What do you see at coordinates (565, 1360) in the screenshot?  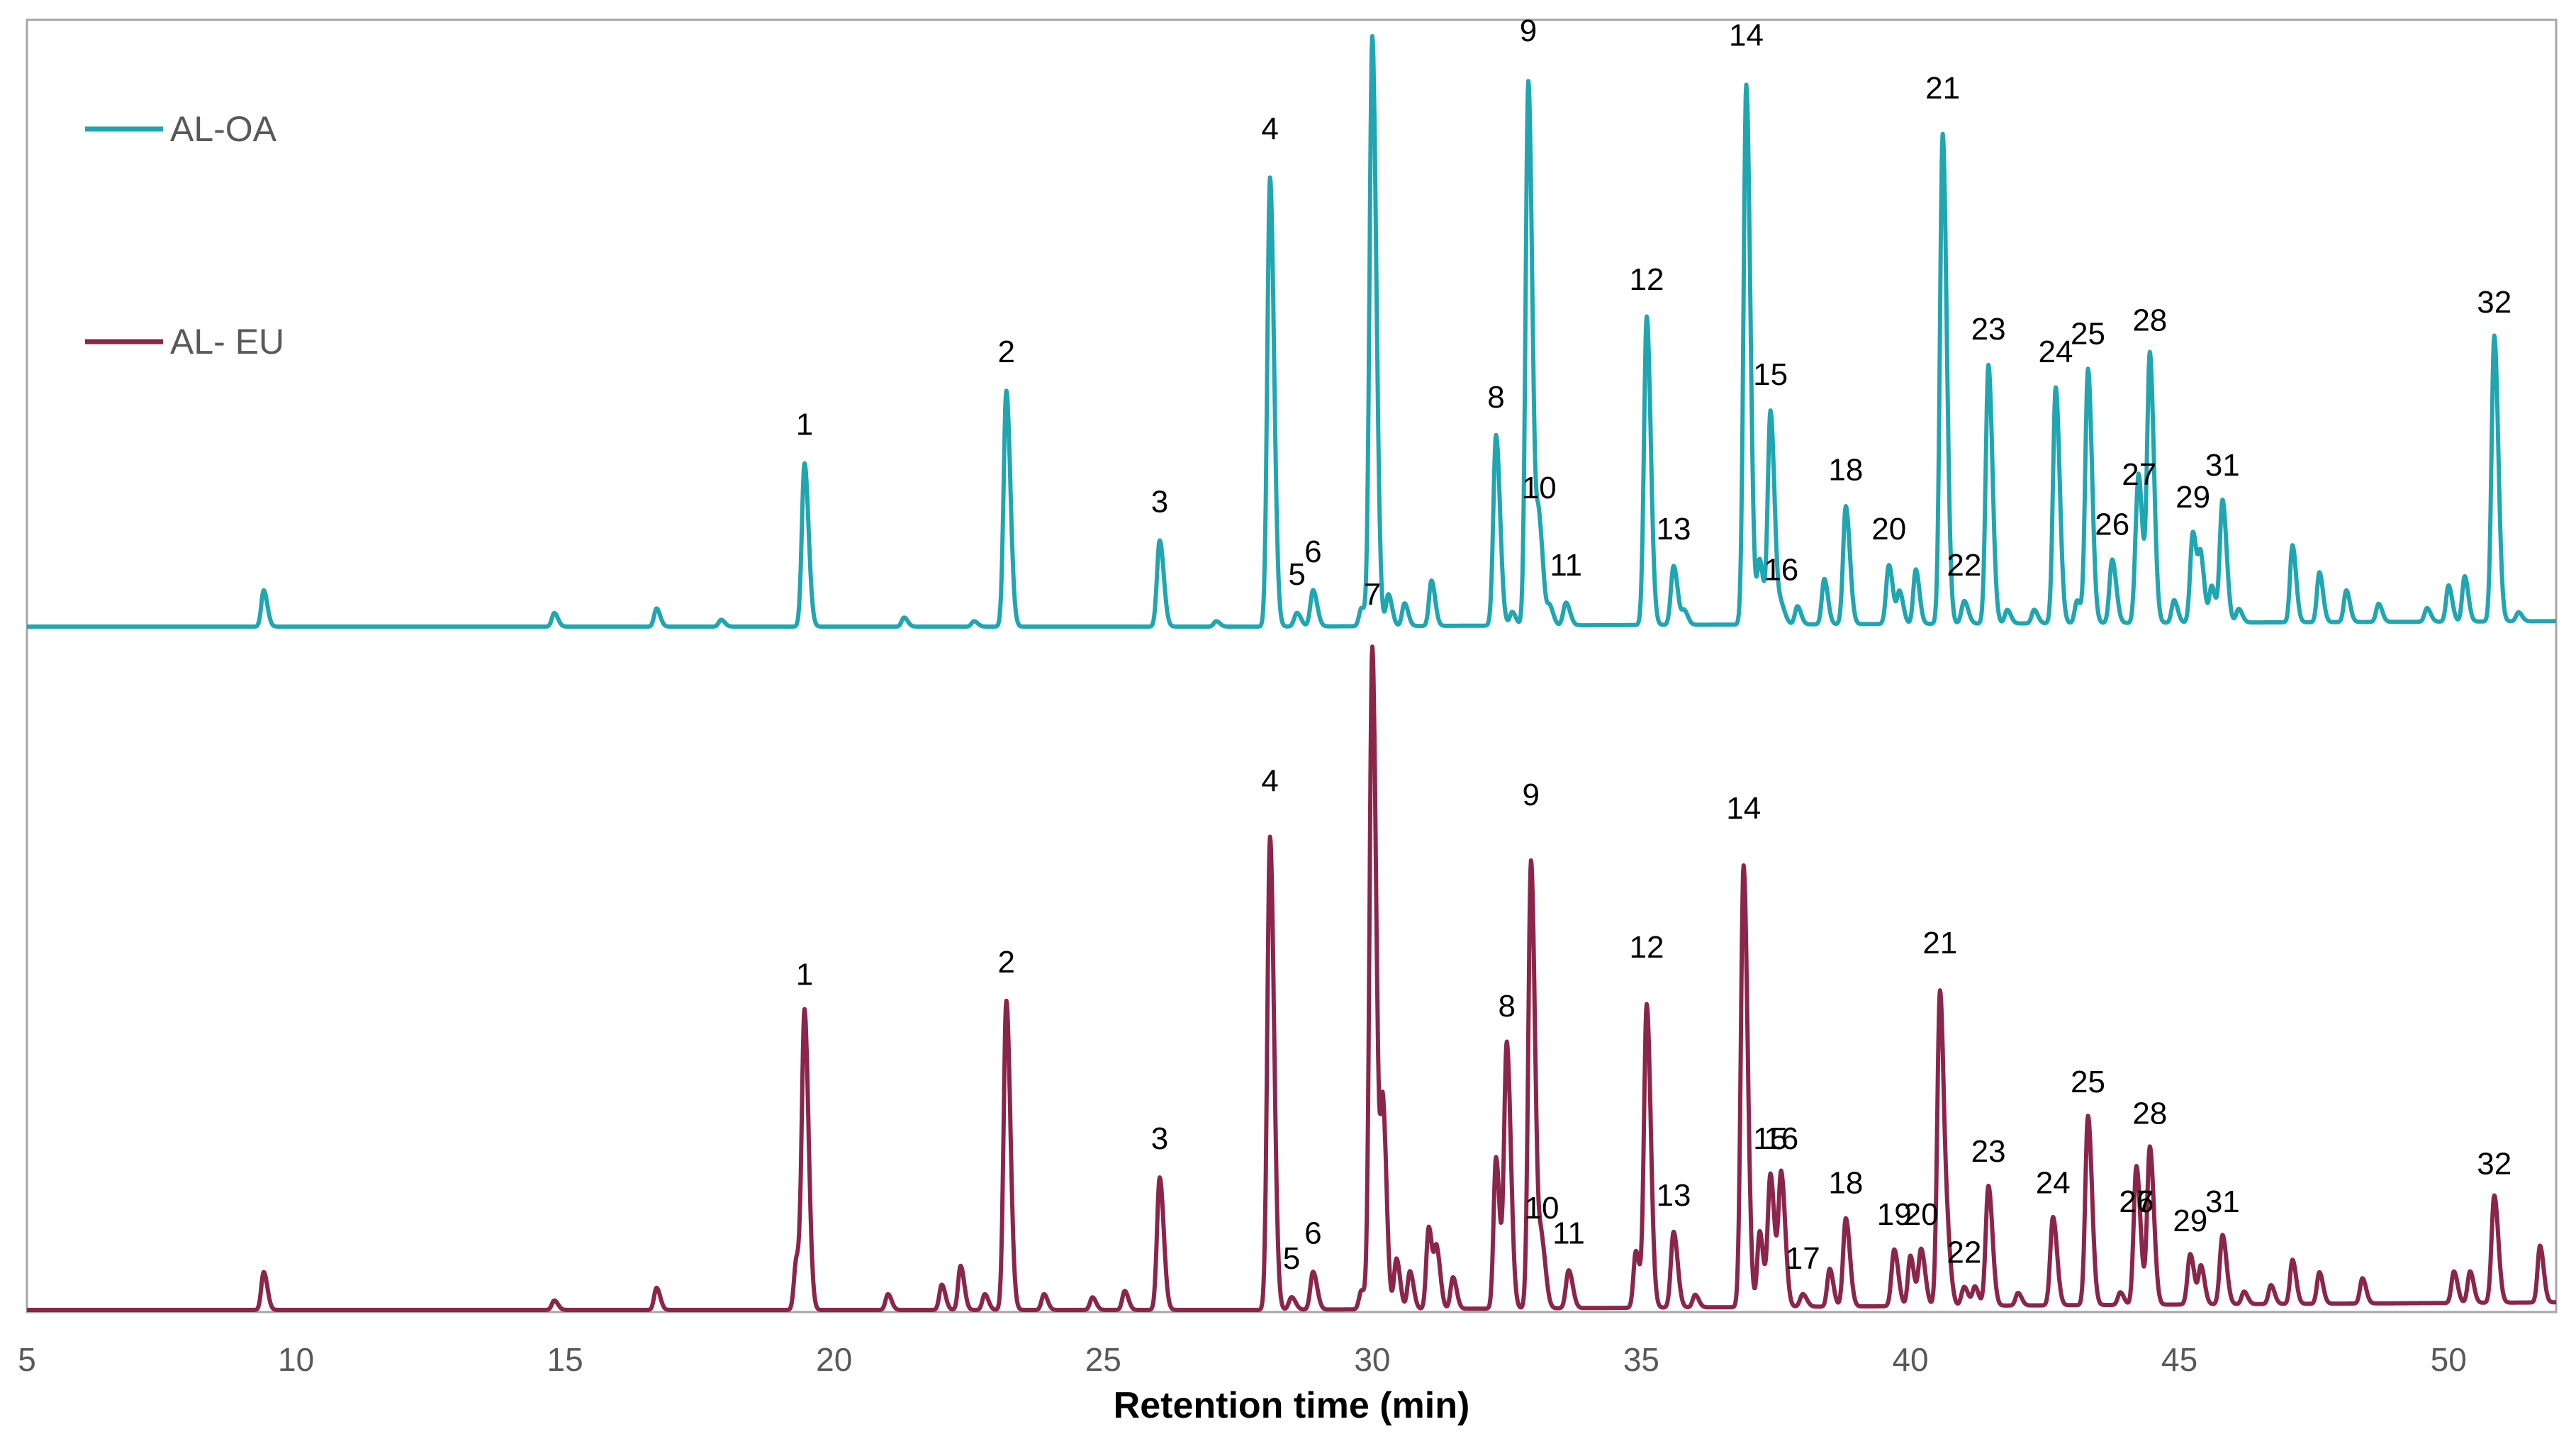 I see `x-tick-label: 15` at bounding box center [565, 1360].